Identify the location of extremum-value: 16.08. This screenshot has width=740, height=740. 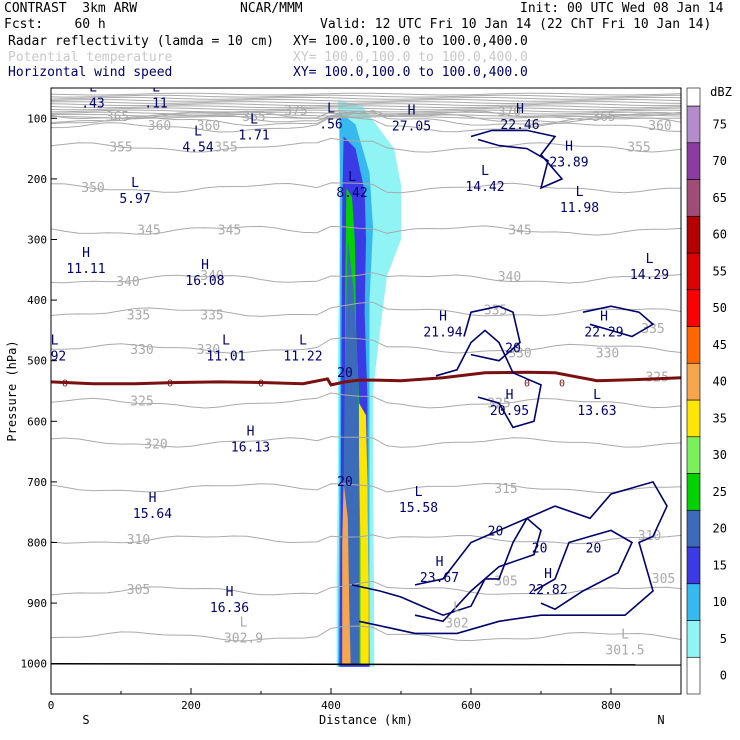
(204, 281).